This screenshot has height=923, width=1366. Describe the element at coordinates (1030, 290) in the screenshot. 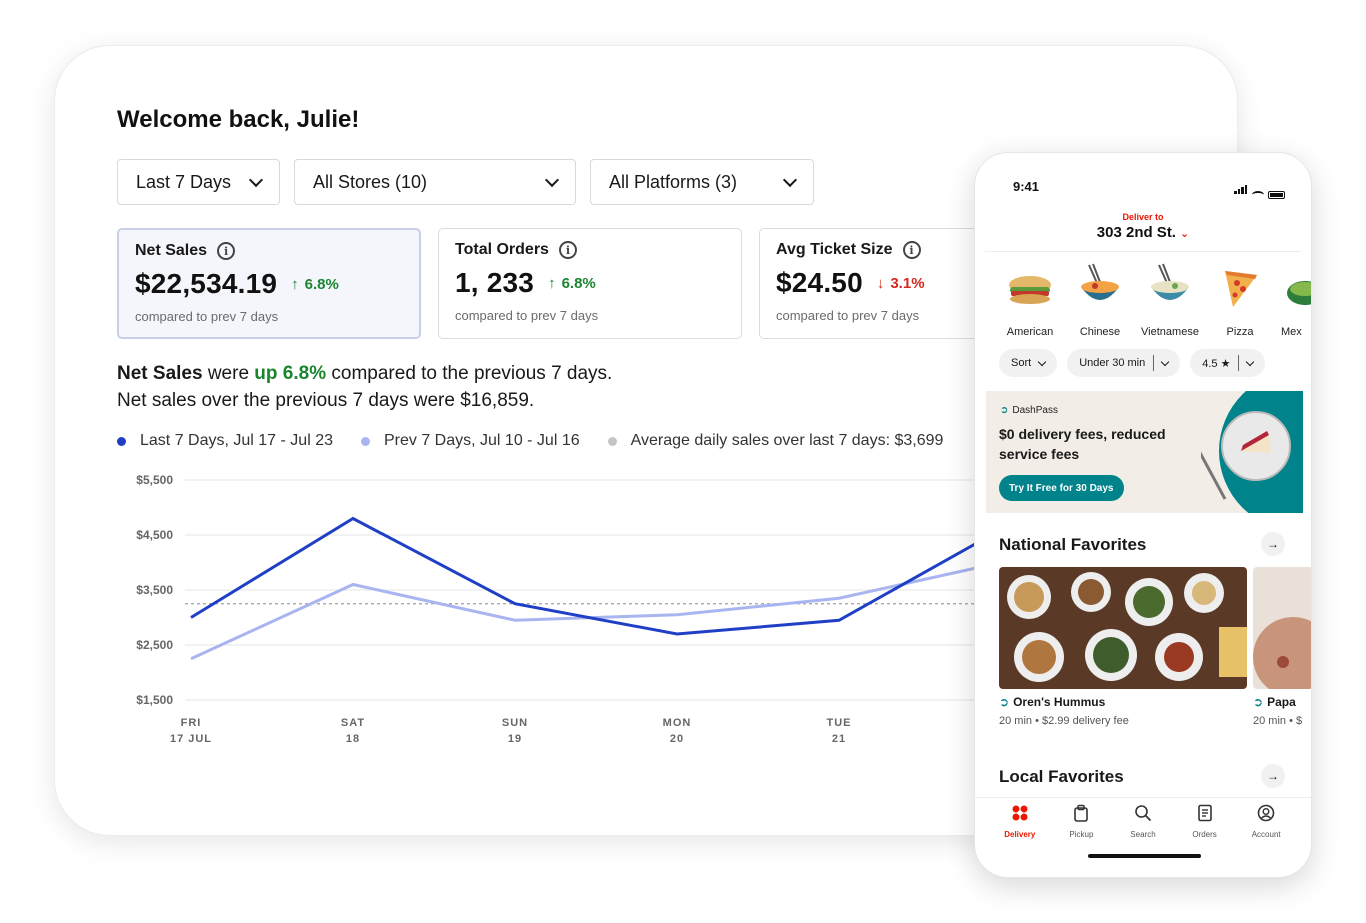

I see `sandwich-icon` at that location.